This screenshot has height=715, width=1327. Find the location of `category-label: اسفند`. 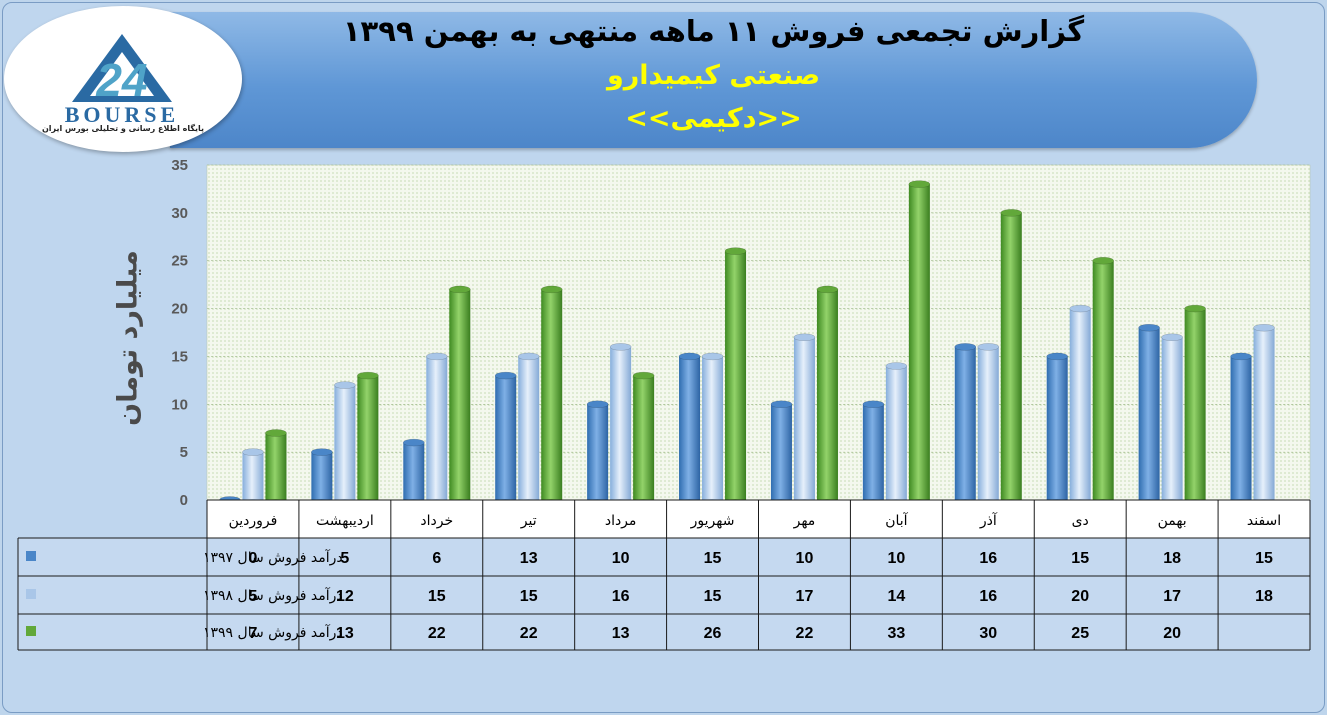

category-label: اسفند is located at coordinates (1264, 521).